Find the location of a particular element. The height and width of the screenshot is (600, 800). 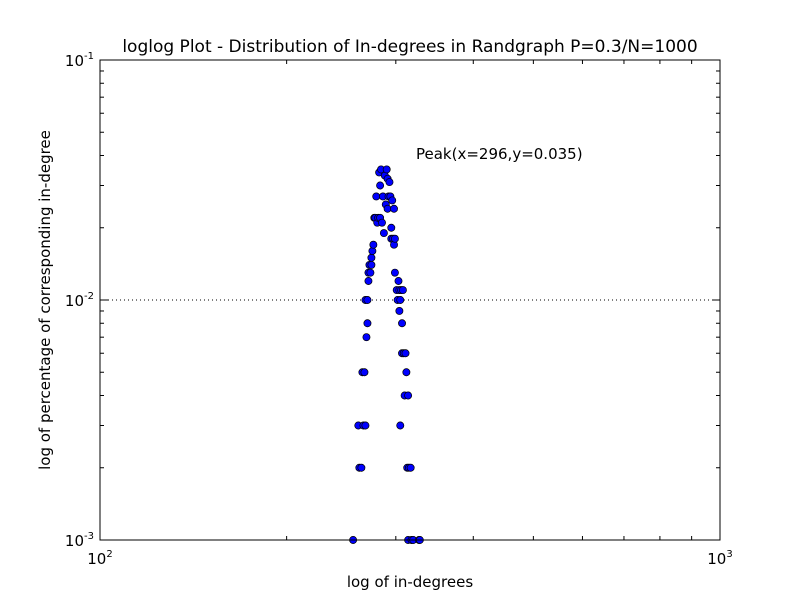

x-tick-label: 10³ is located at coordinates (719, 558).